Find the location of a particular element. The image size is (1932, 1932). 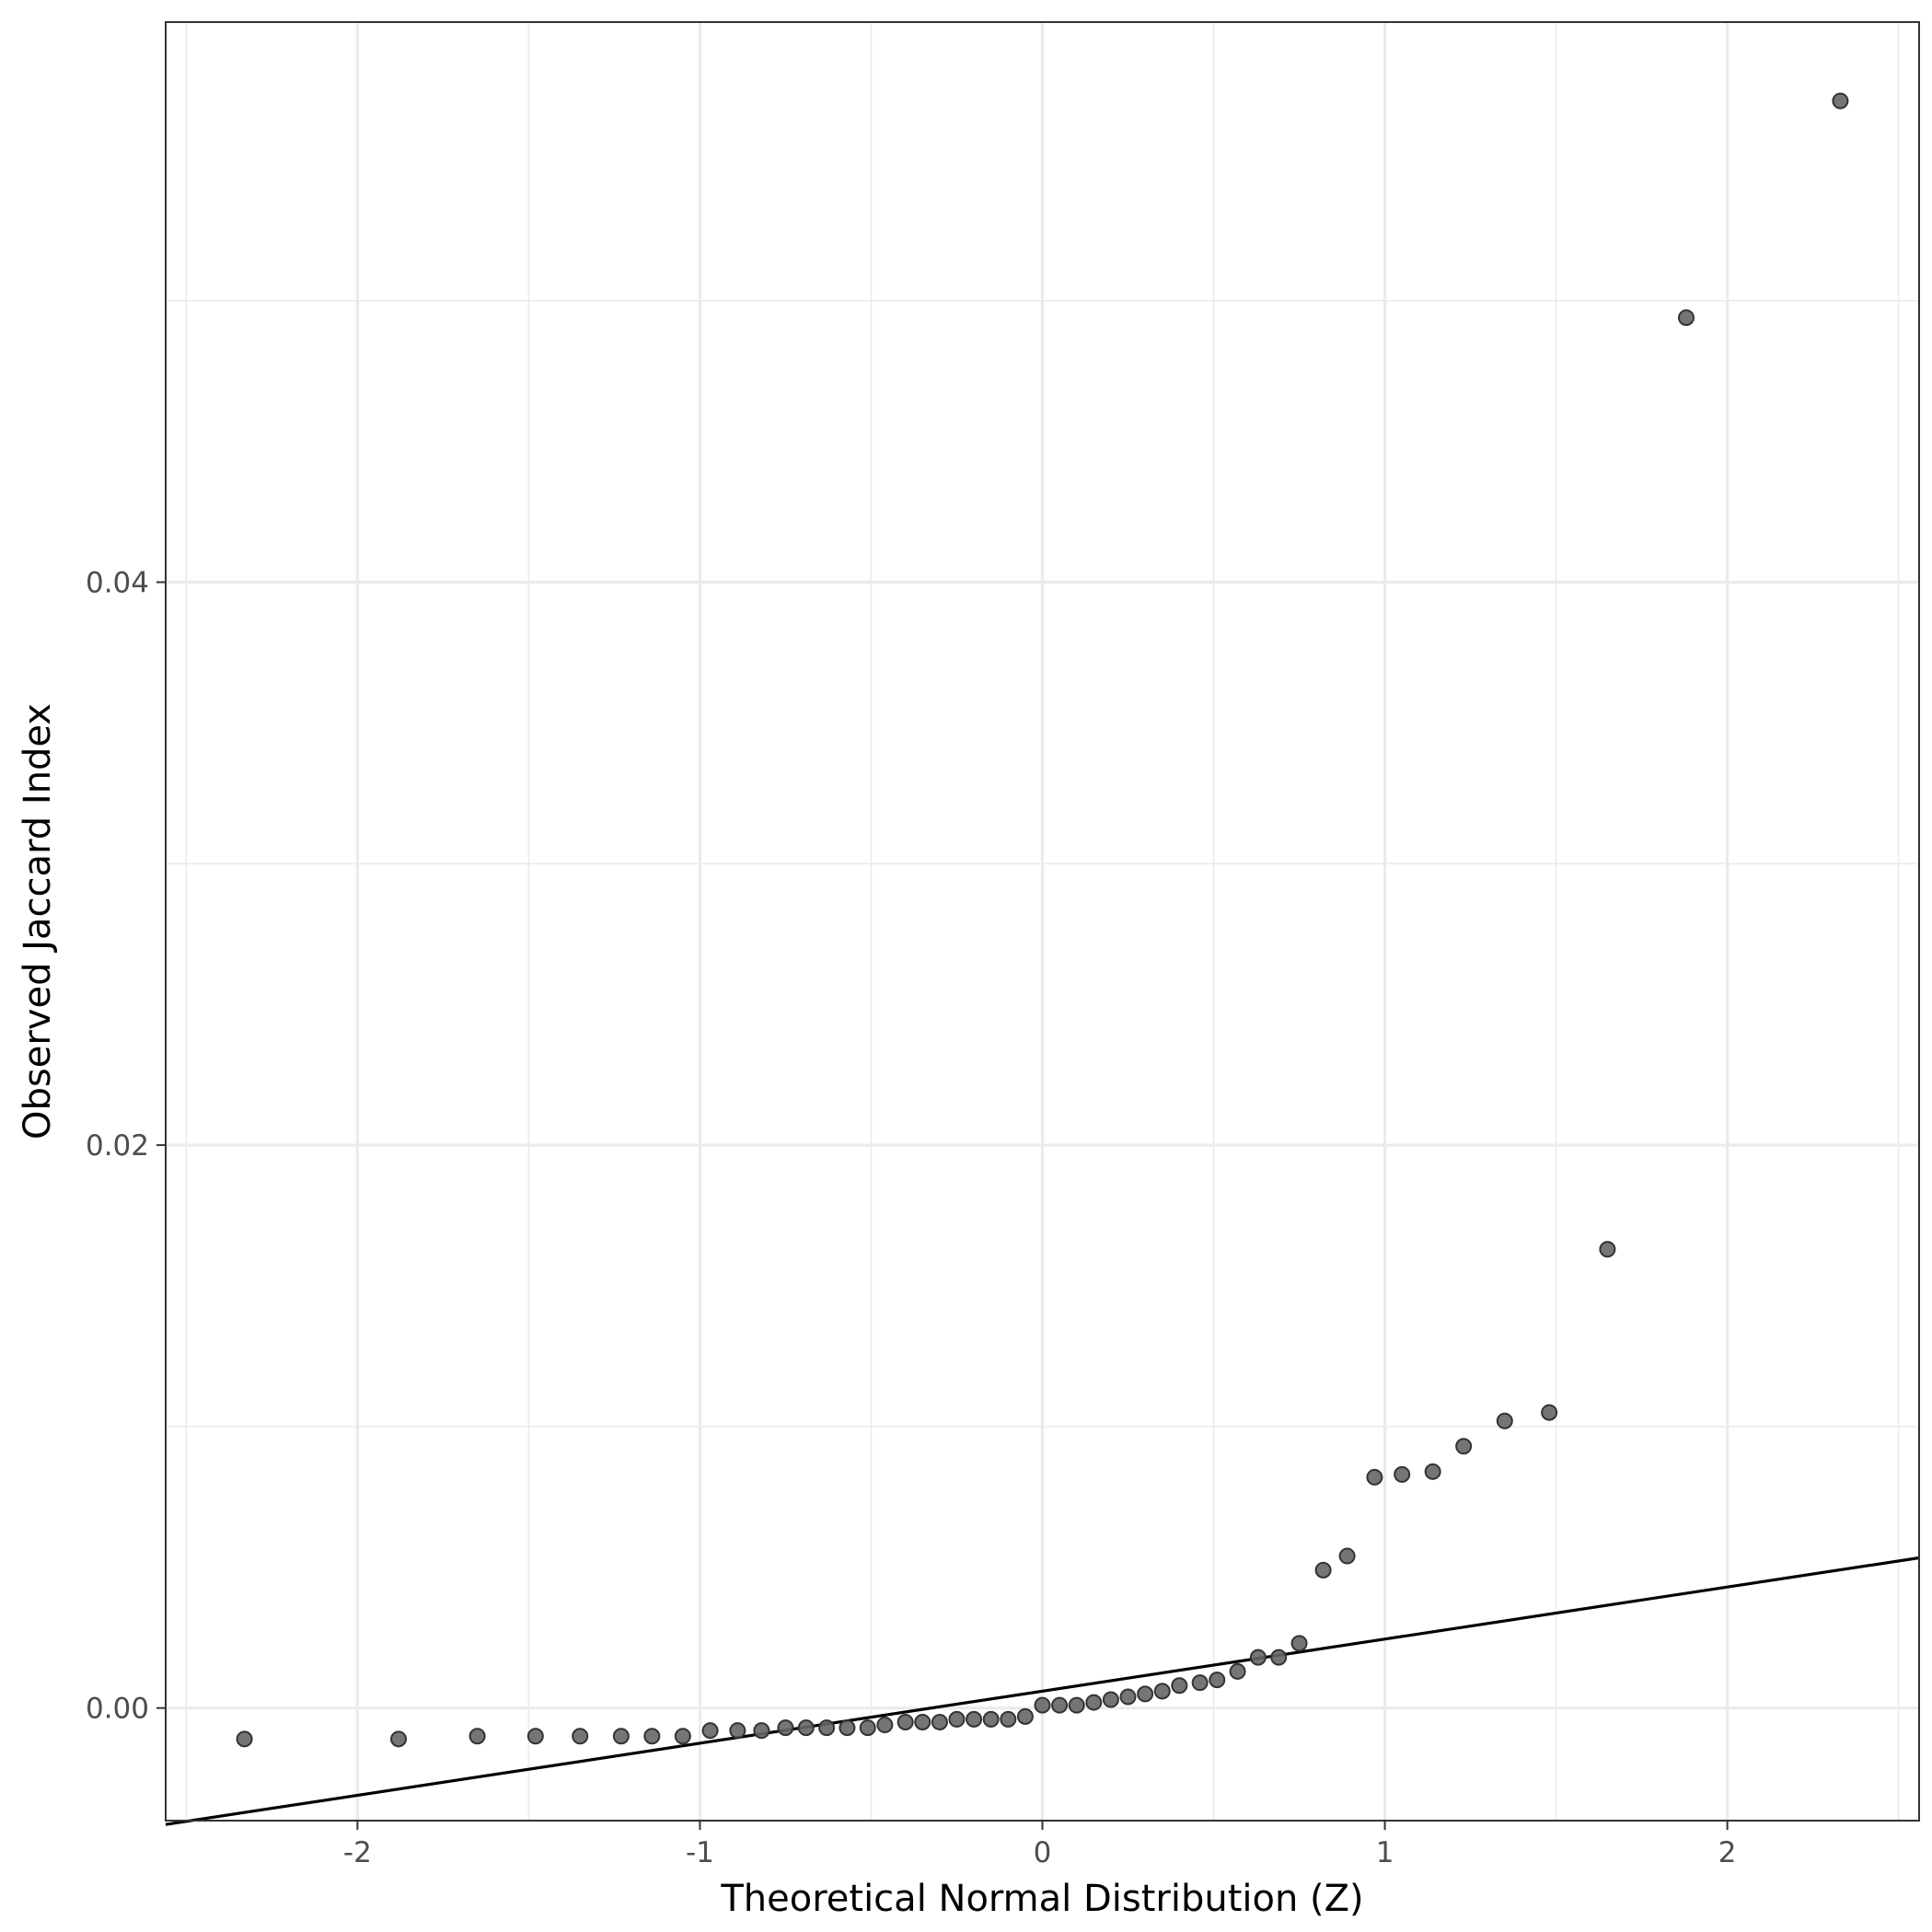

x-axis-ticks: -2 -1 0 1 2 is located at coordinates (1040, 1845).